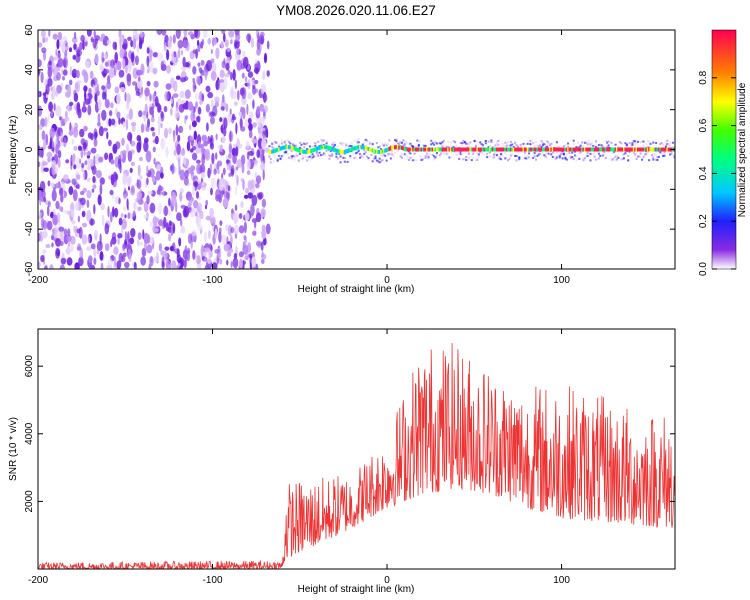  What do you see at coordinates (213, 580) in the screenshot?
I see `x-tick-label: -100` at bounding box center [213, 580].